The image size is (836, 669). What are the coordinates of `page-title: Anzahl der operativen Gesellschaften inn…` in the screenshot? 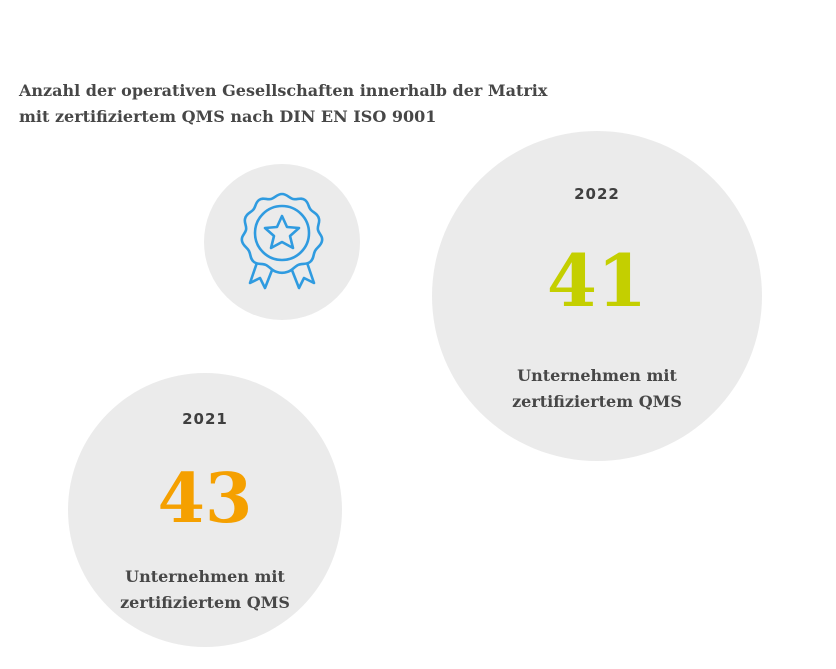 It's located at (299, 104).